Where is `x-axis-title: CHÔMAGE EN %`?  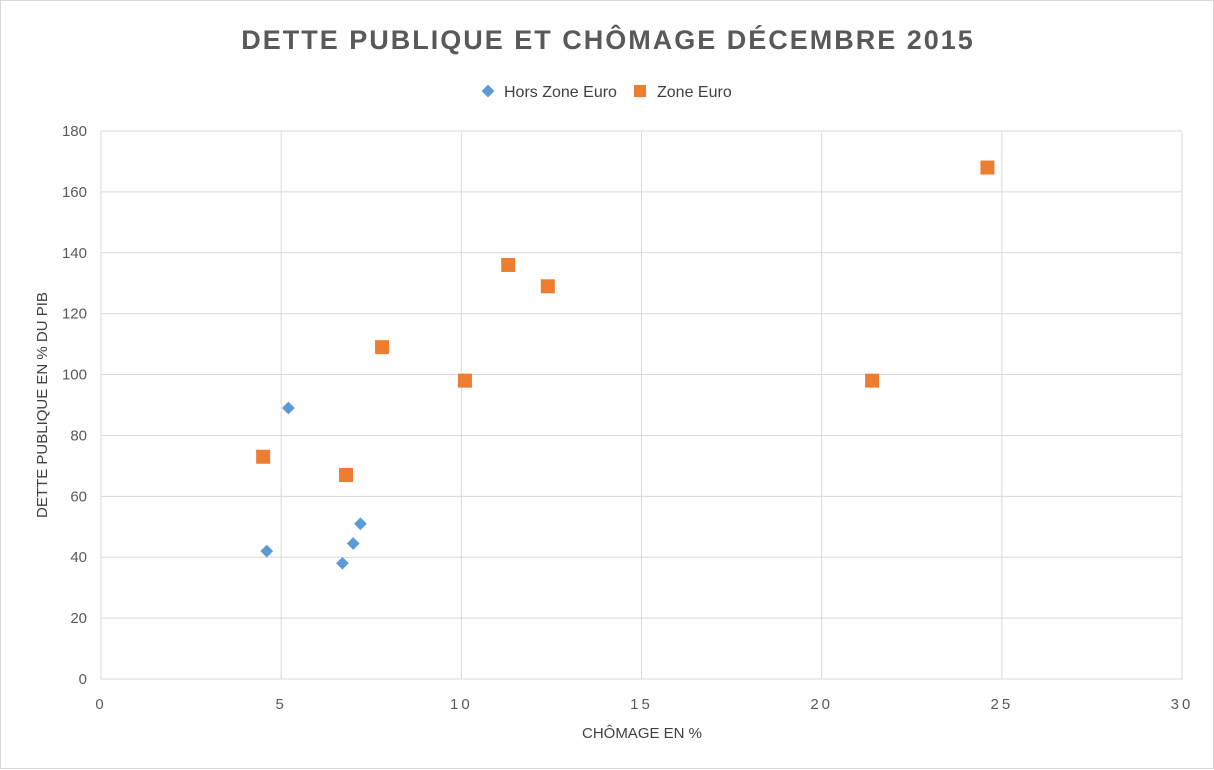 x-axis-title: CHÔMAGE EN % is located at coordinates (642, 733).